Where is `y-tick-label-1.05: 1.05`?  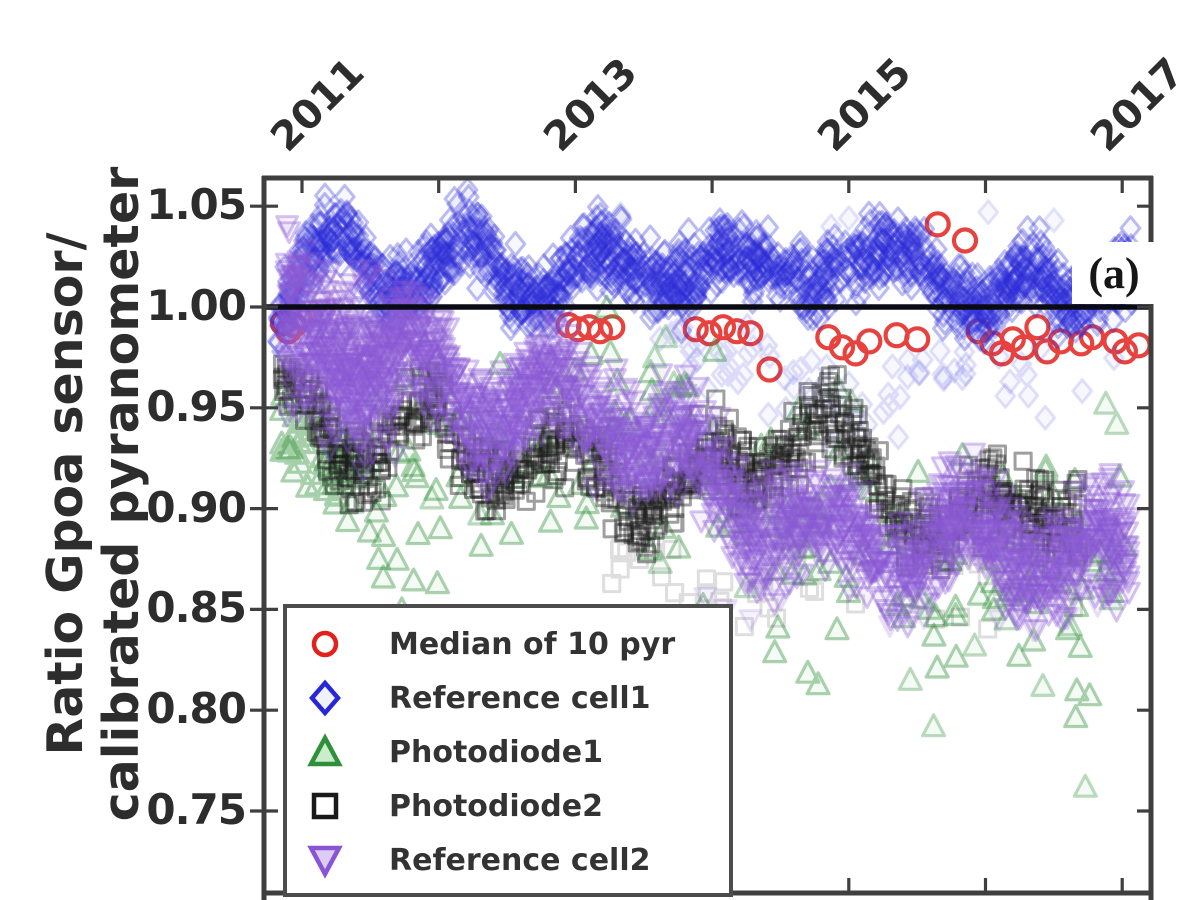
y-tick-label-1.05: 1.05 is located at coordinates (196, 205).